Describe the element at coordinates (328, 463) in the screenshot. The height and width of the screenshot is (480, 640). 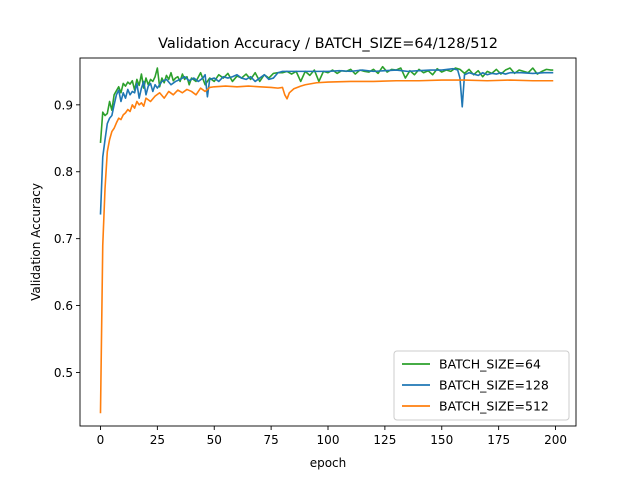
I see `x-axis-title: epoch` at that location.